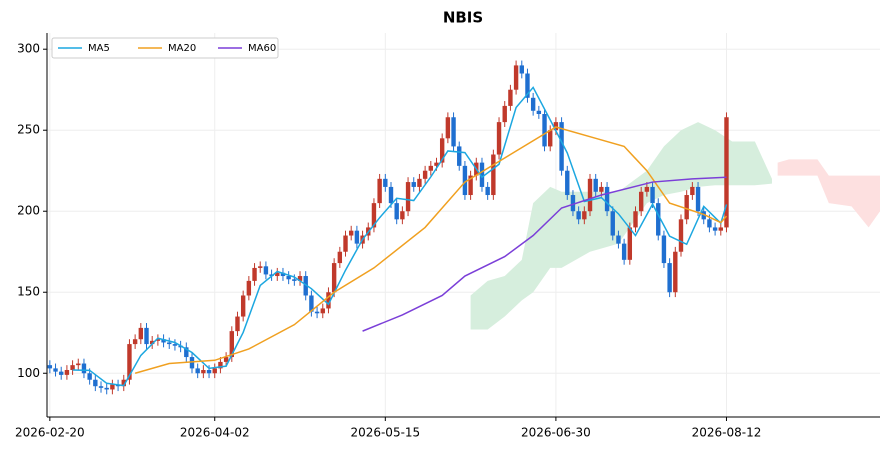  What do you see at coordinates (262, 48) in the screenshot?
I see `legend-label: MA60` at bounding box center [262, 48].